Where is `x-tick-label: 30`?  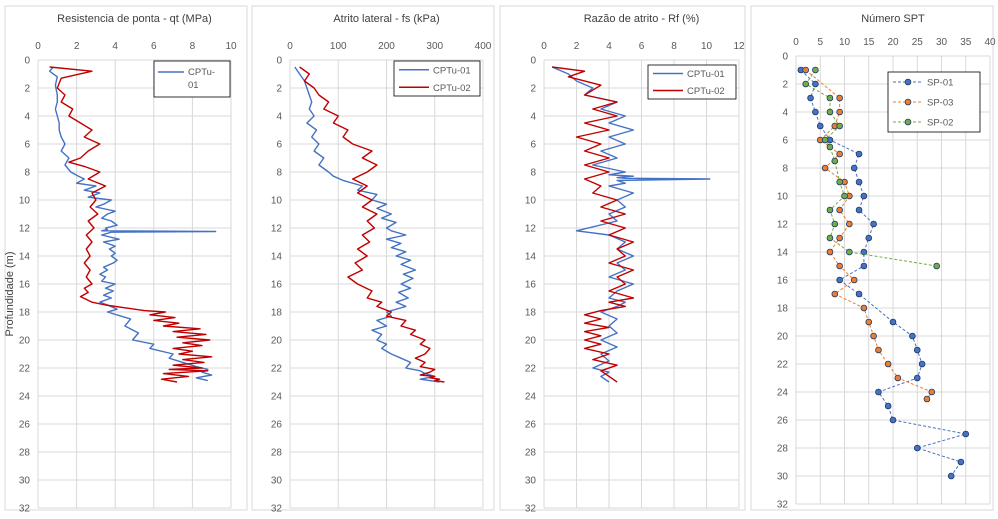
x-tick-label: 30 is located at coordinates (942, 42).